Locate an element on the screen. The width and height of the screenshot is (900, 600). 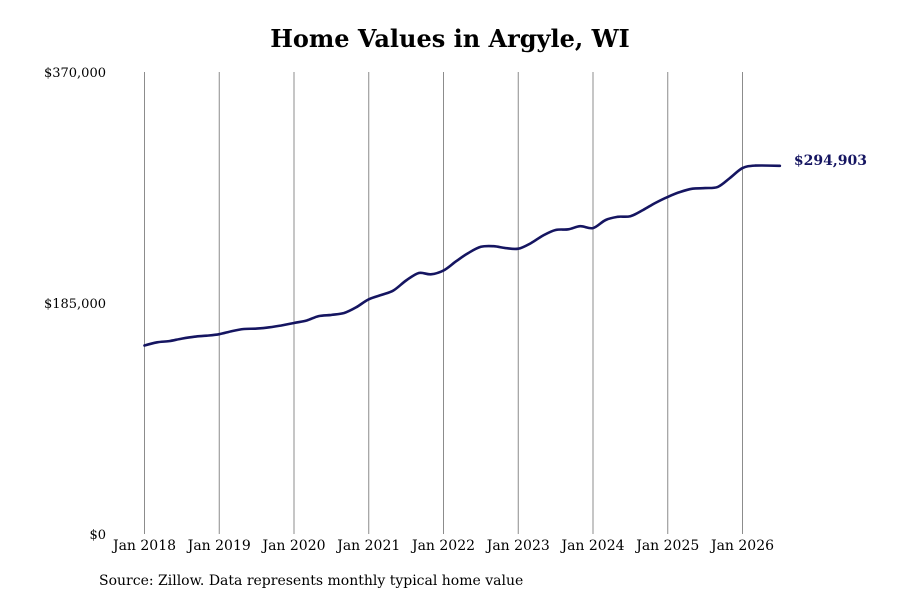
end-value-label: $294,903 is located at coordinates (830, 161).